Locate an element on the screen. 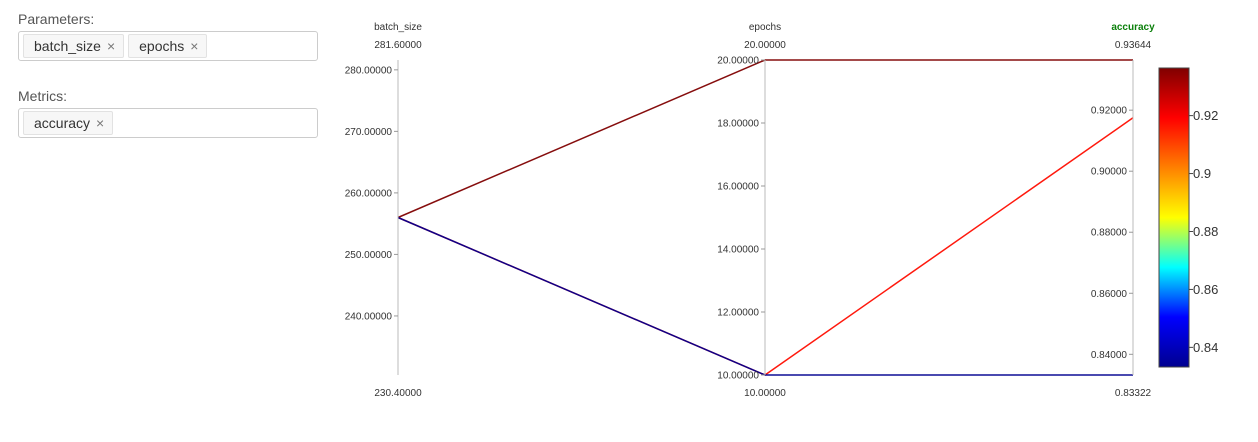 Image resolution: width=1258 pixels, height=442 pixels. tag-label: epochs is located at coordinates (162, 46).